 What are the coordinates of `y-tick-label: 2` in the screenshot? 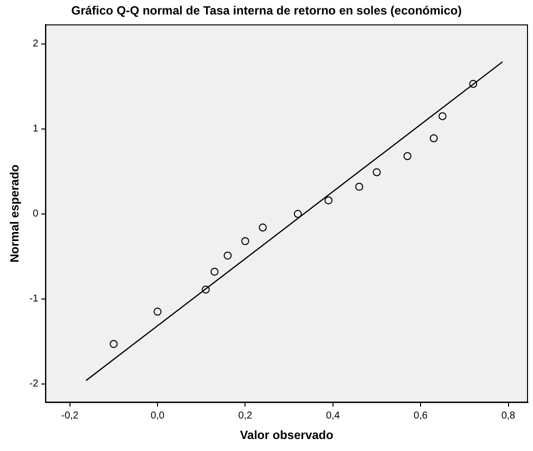 It's located at (35, 44).